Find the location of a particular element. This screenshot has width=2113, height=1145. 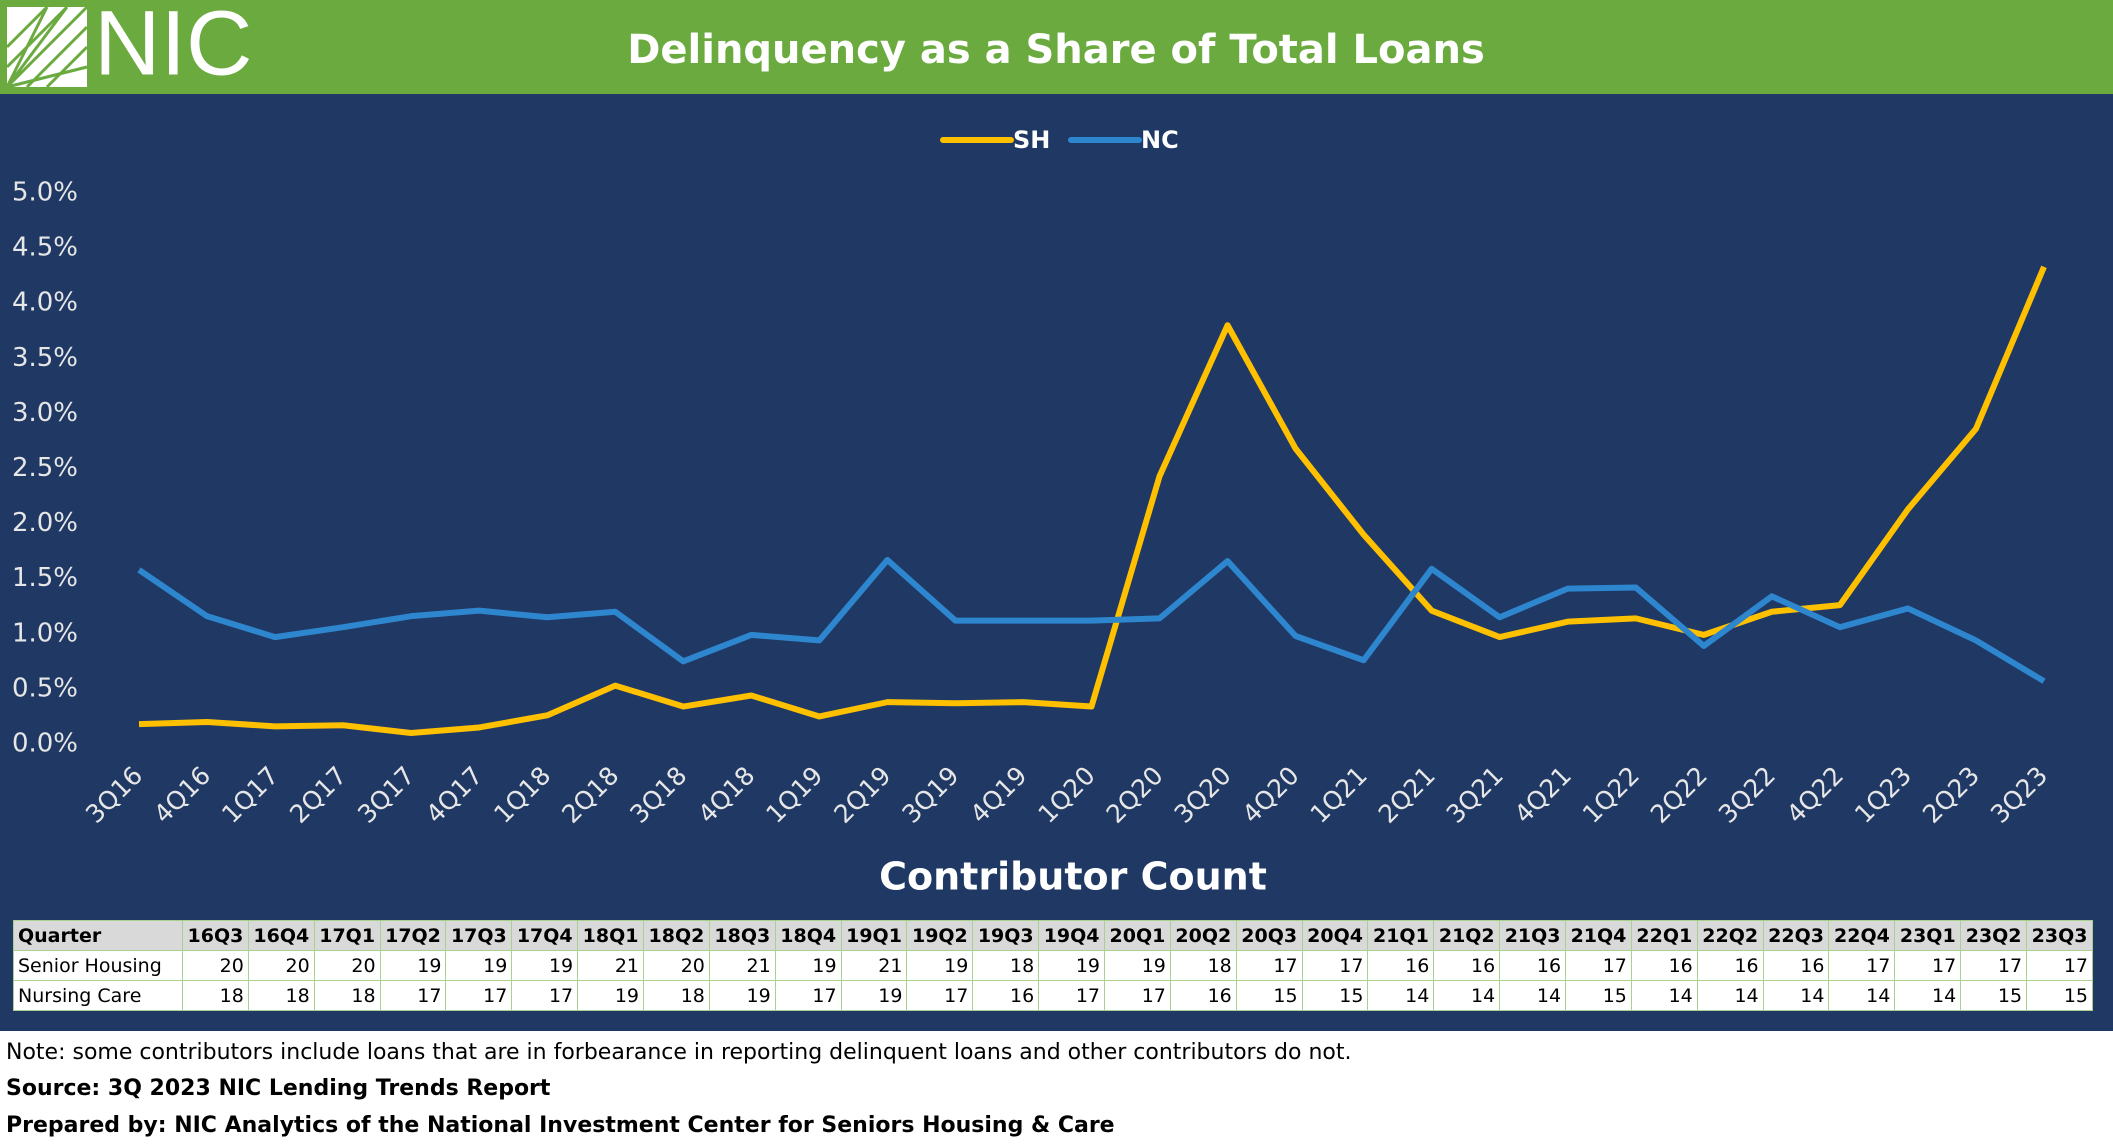

legend-label: SH is located at coordinates (1031, 140).